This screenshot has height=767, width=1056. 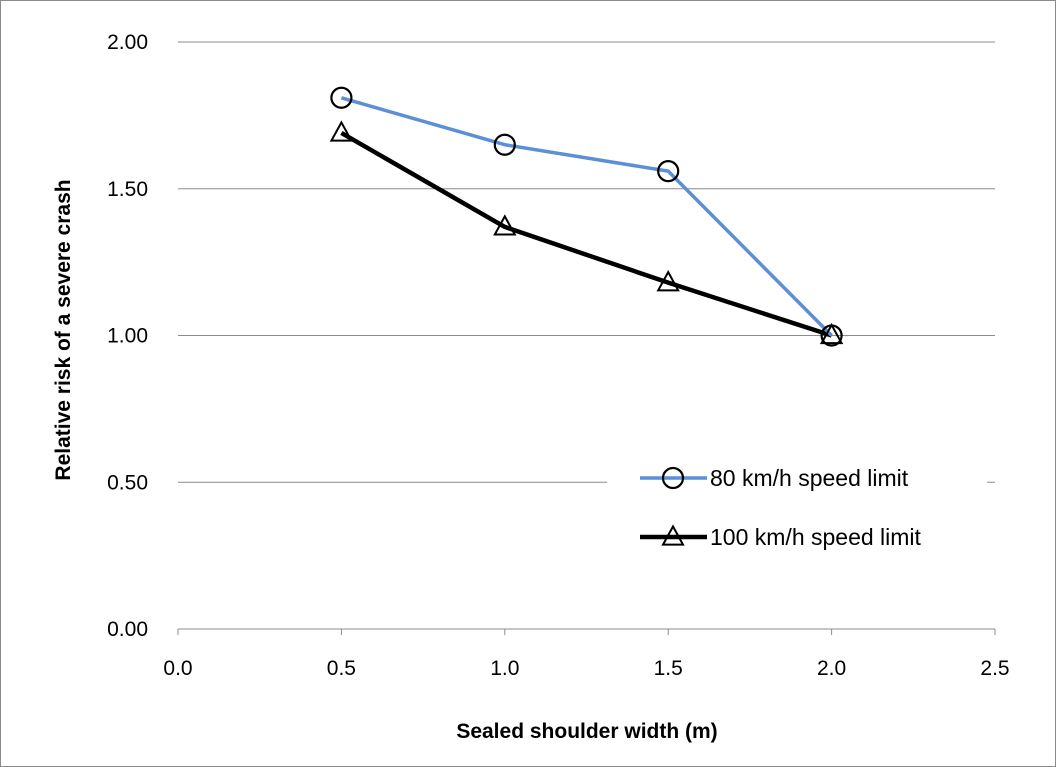 What do you see at coordinates (63, 329) in the screenshot?
I see `y-axis-title: Relative risk of a severe crash` at bounding box center [63, 329].